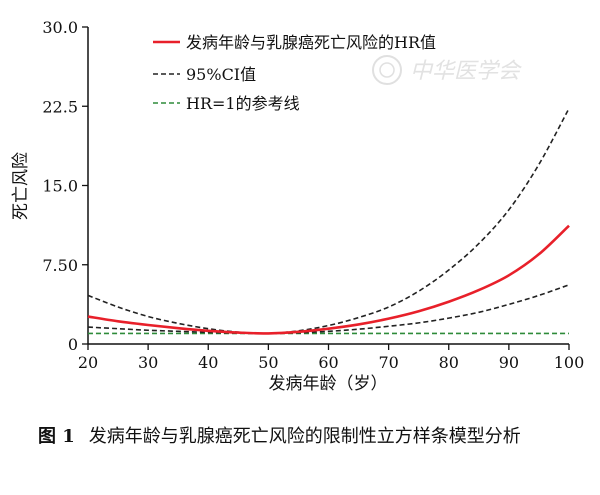 Image resolution: width=600 pixels, height=495 pixels. Describe the element at coordinates (466, 71) in the screenshot. I see `watermark-text: 中华医学会` at that location.